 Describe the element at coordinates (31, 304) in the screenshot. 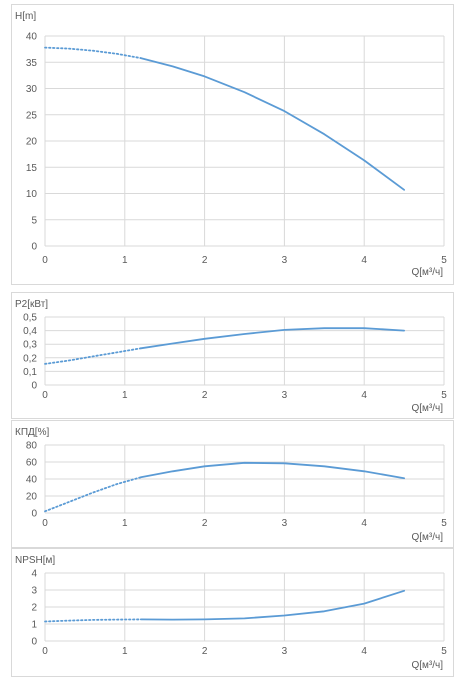

I see `y-axis-title: P2[кВт]` at that location.